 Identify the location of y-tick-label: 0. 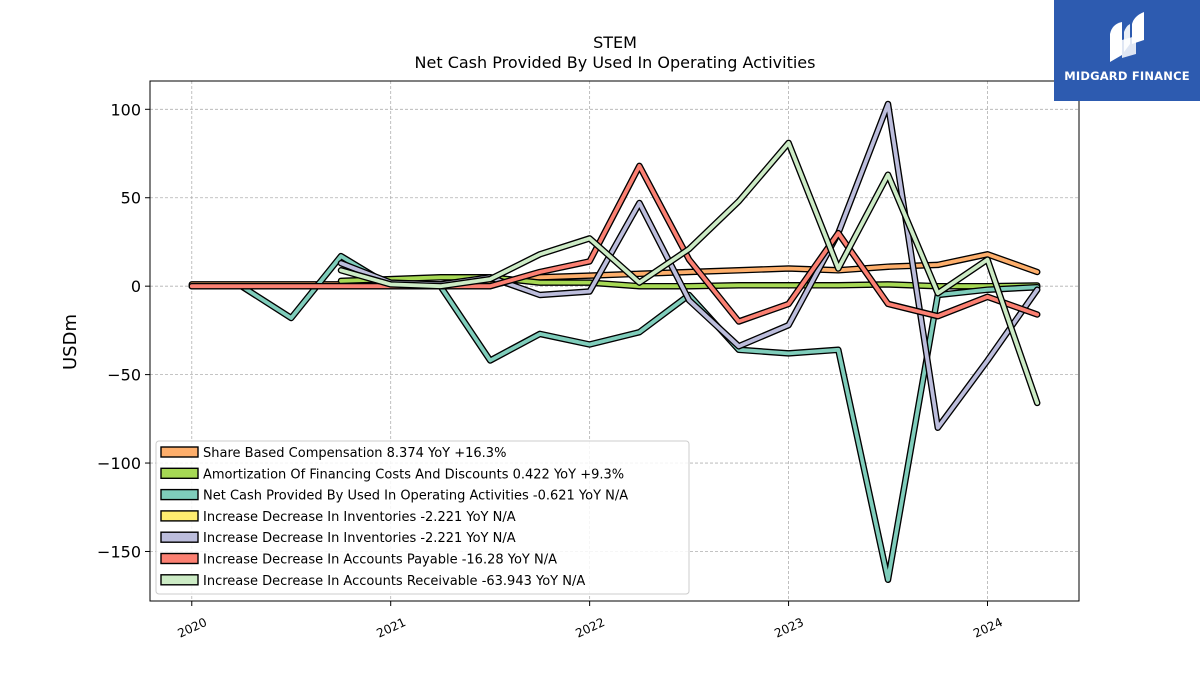
(136, 286).